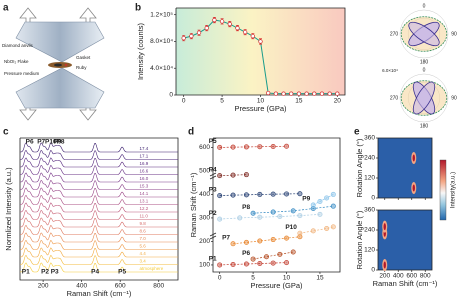 This screenshot has width=474, height=300. What do you see at coordinates (276, 285) in the screenshot?
I see `x-axis-title: Pressure (GPa)` at bounding box center [276, 285].